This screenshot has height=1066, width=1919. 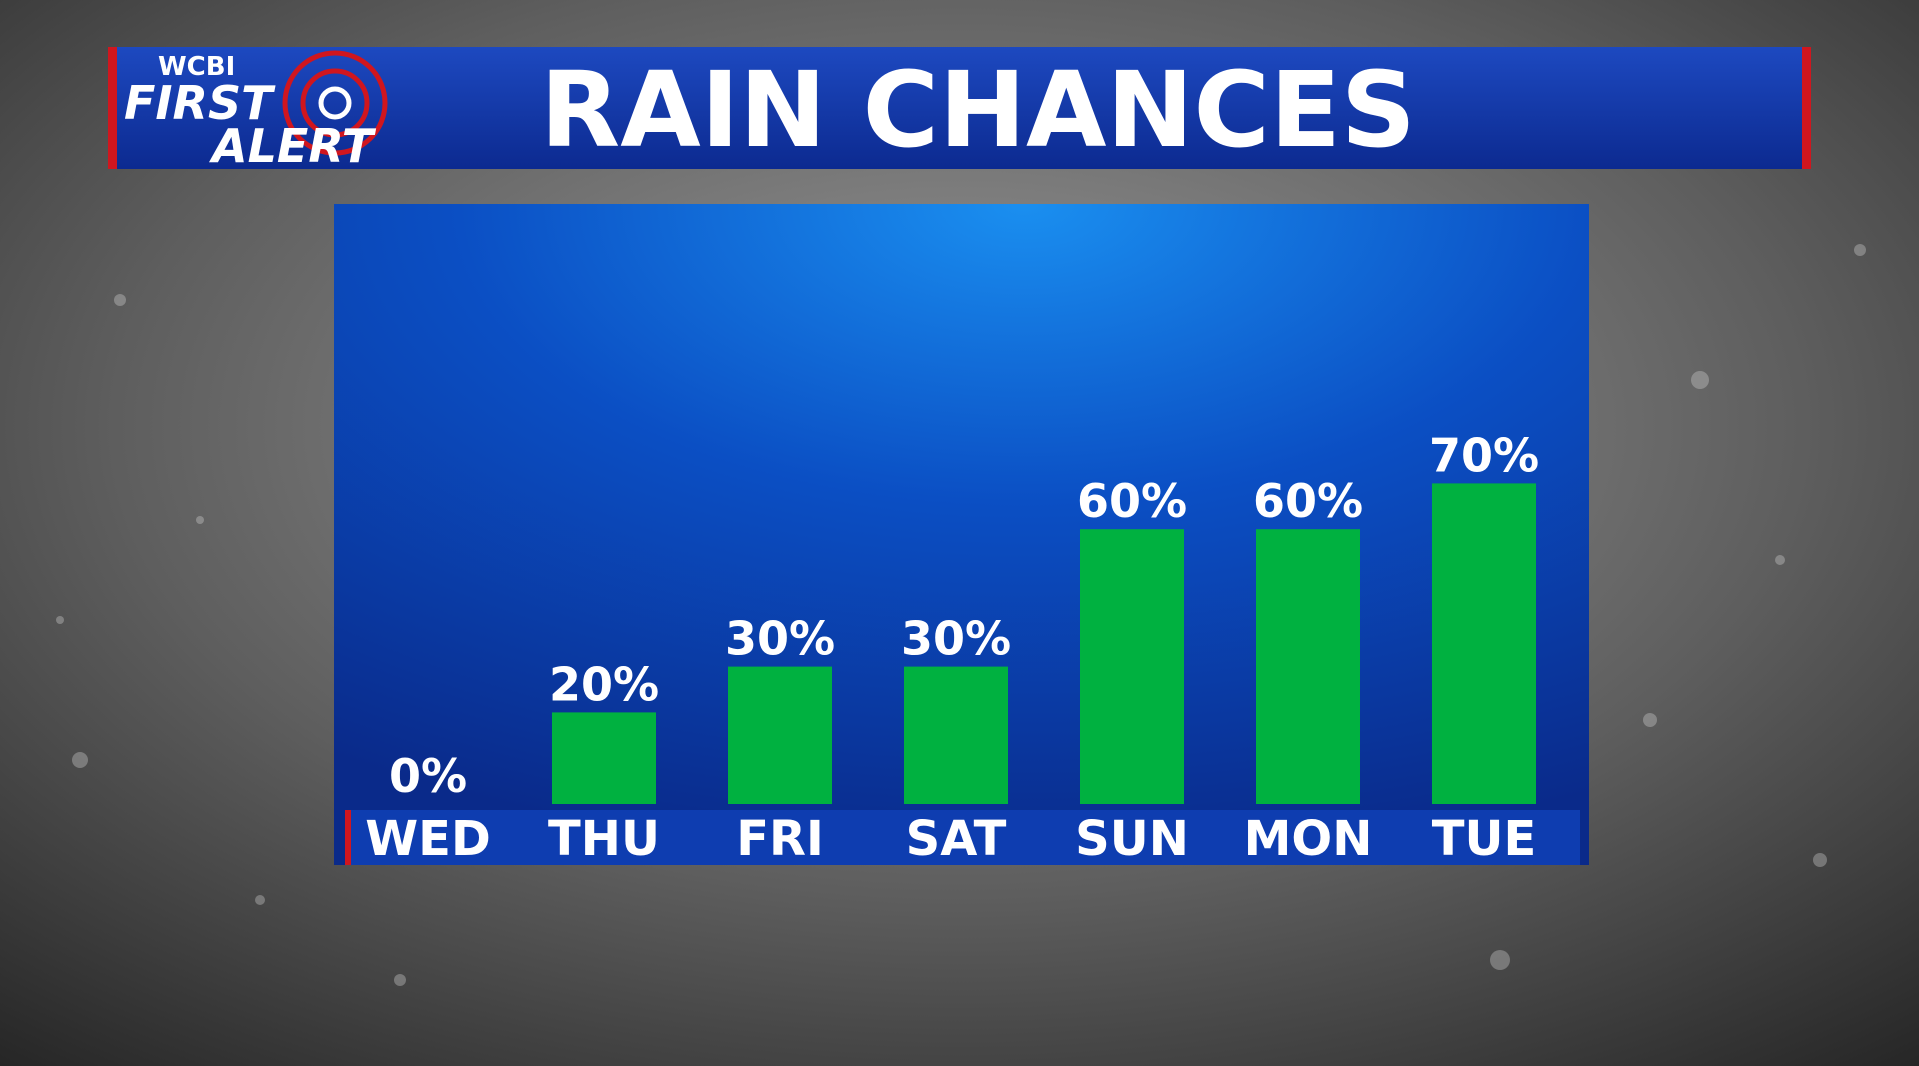 I want to click on category-label: MON, so click(x=1308, y=839).